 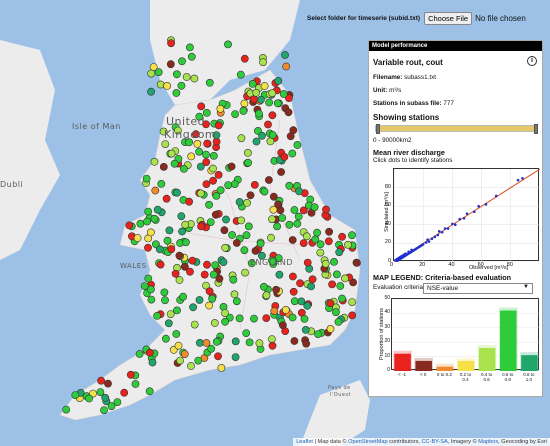 I want to click on slider-max-handle, so click(x=536, y=129).